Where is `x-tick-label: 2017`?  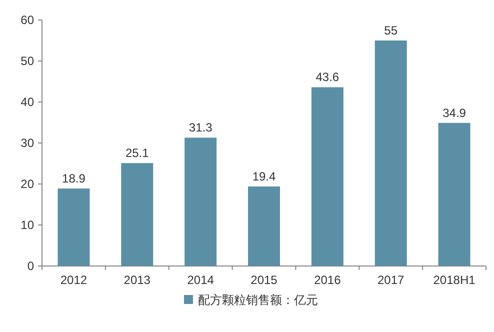 x-tick-label: 2017 is located at coordinates (391, 280).